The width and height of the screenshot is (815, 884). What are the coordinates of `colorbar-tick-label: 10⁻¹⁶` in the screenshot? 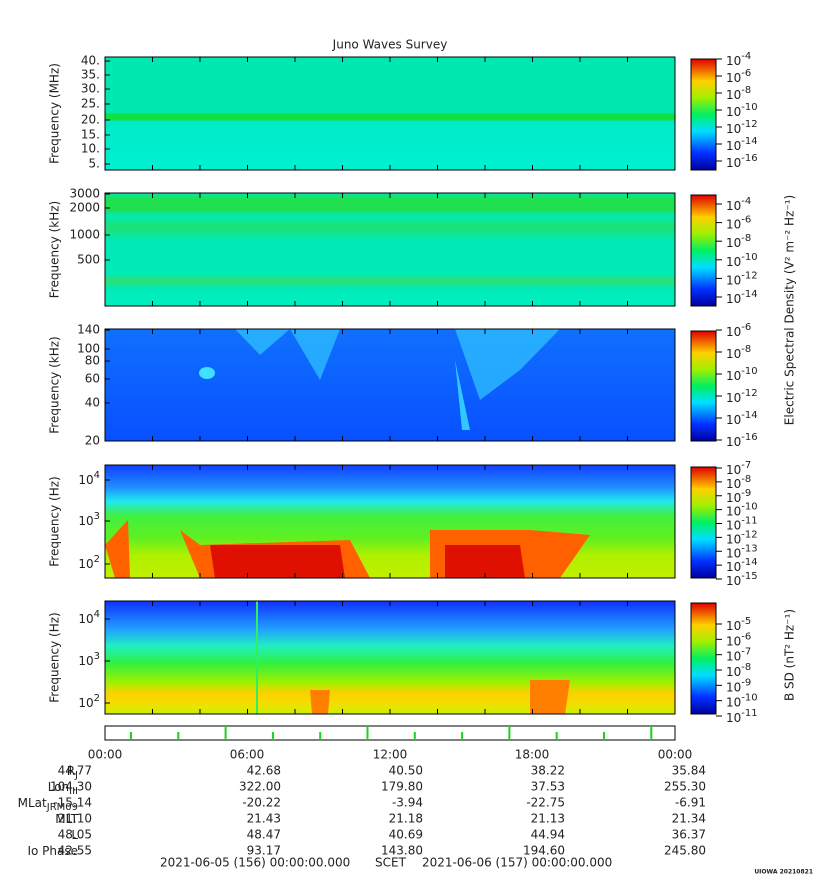 It's located at (742, 161).